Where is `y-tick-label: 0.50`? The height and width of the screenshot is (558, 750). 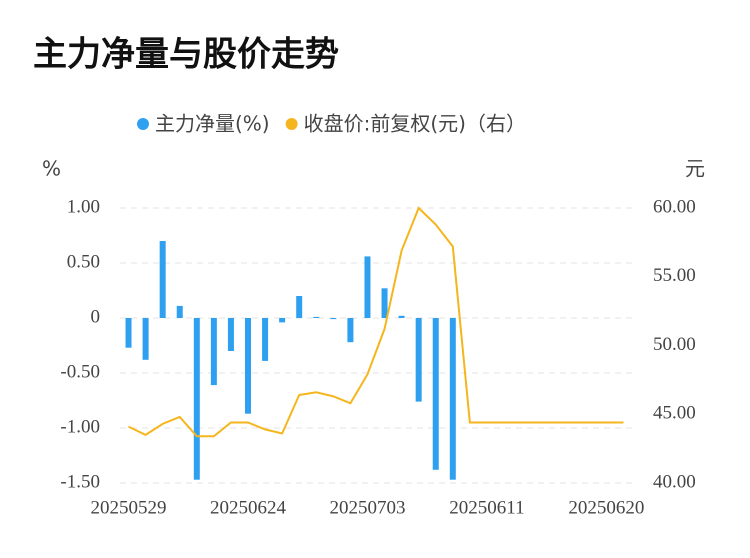
y-tick-label: 0.50 is located at coordinates (83, 261).